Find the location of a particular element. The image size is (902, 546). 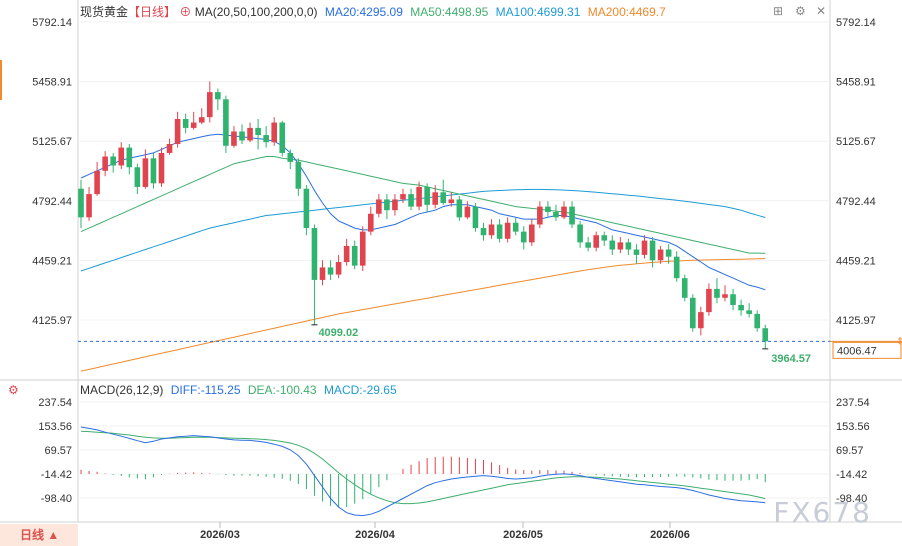

macd-lines is located at coordinates (423, 471).